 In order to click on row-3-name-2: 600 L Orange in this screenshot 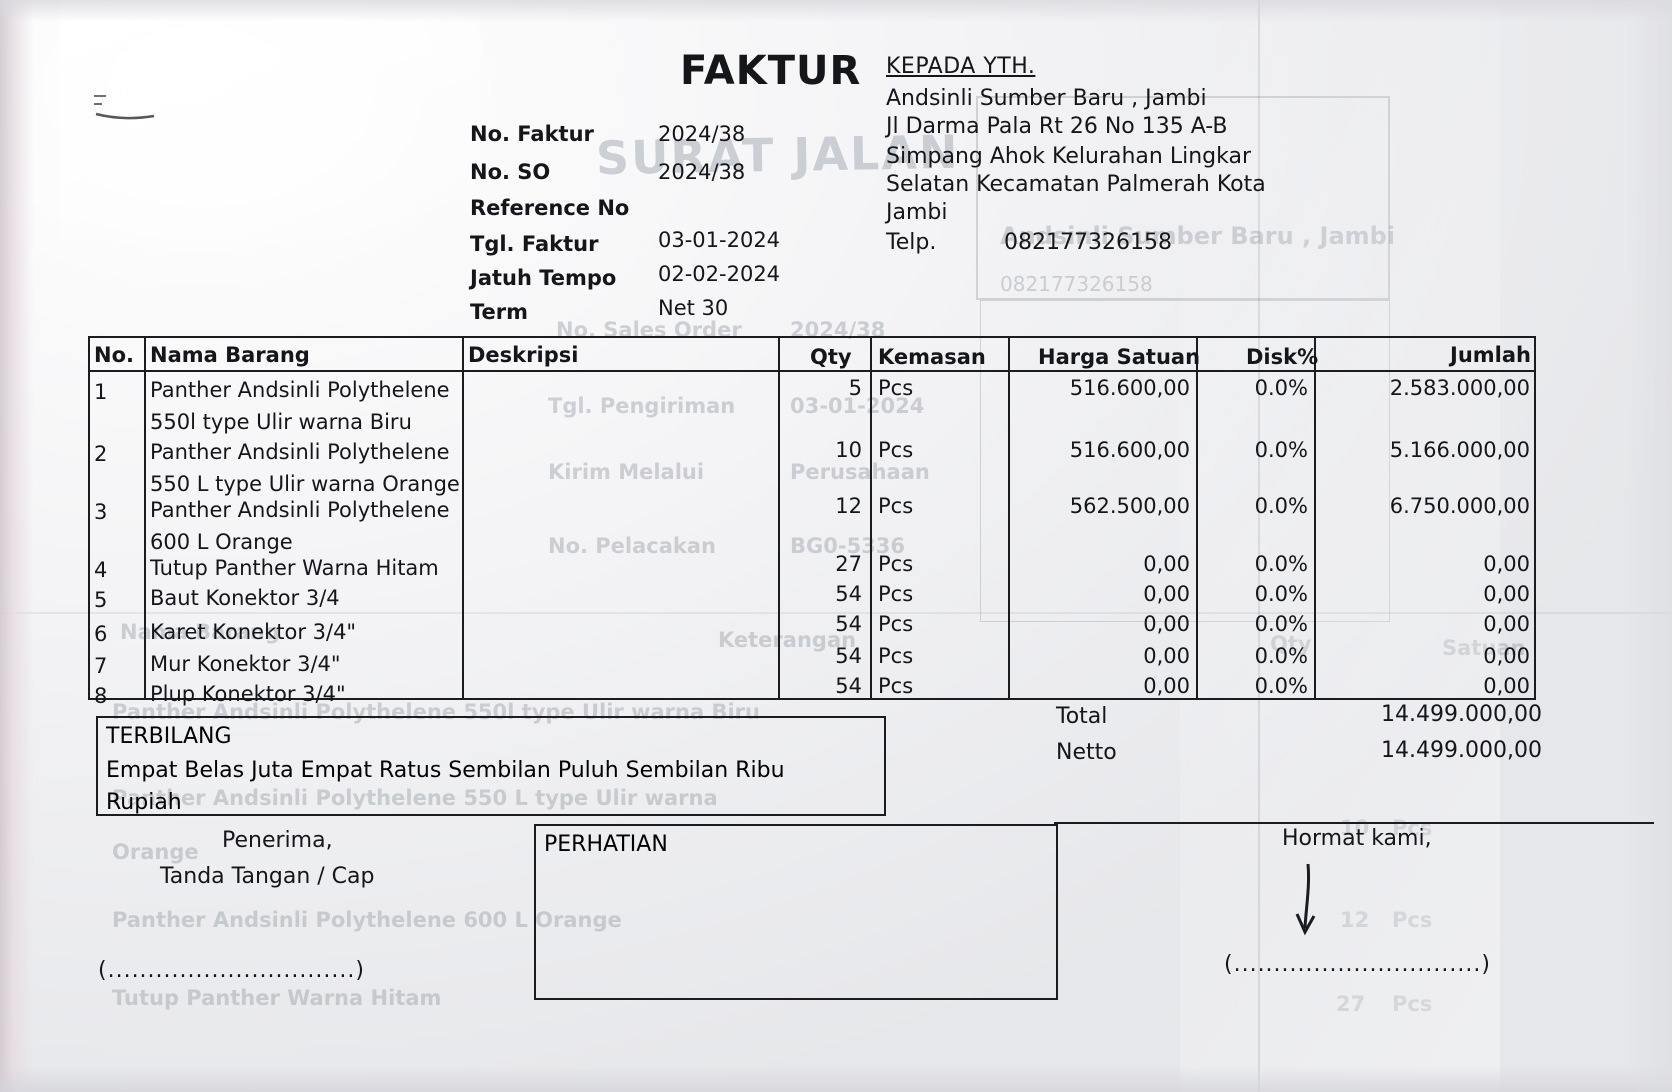, I will do `click(221, 542)`.